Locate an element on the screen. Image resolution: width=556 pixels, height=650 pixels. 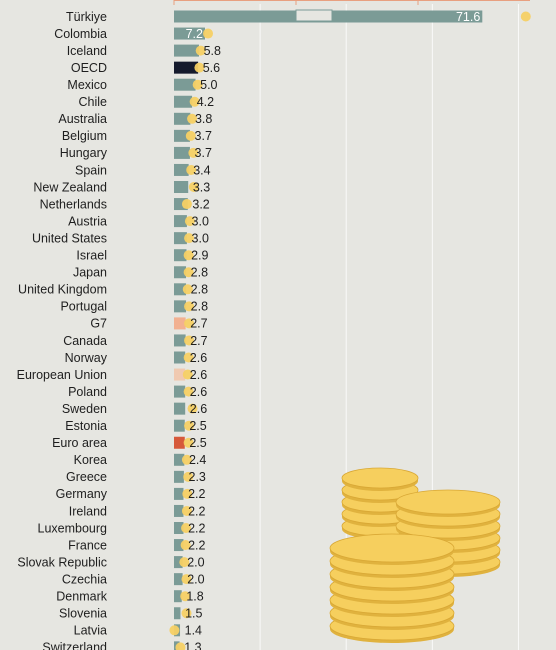
category-label: Mexico is located at coordinates (87, 85).